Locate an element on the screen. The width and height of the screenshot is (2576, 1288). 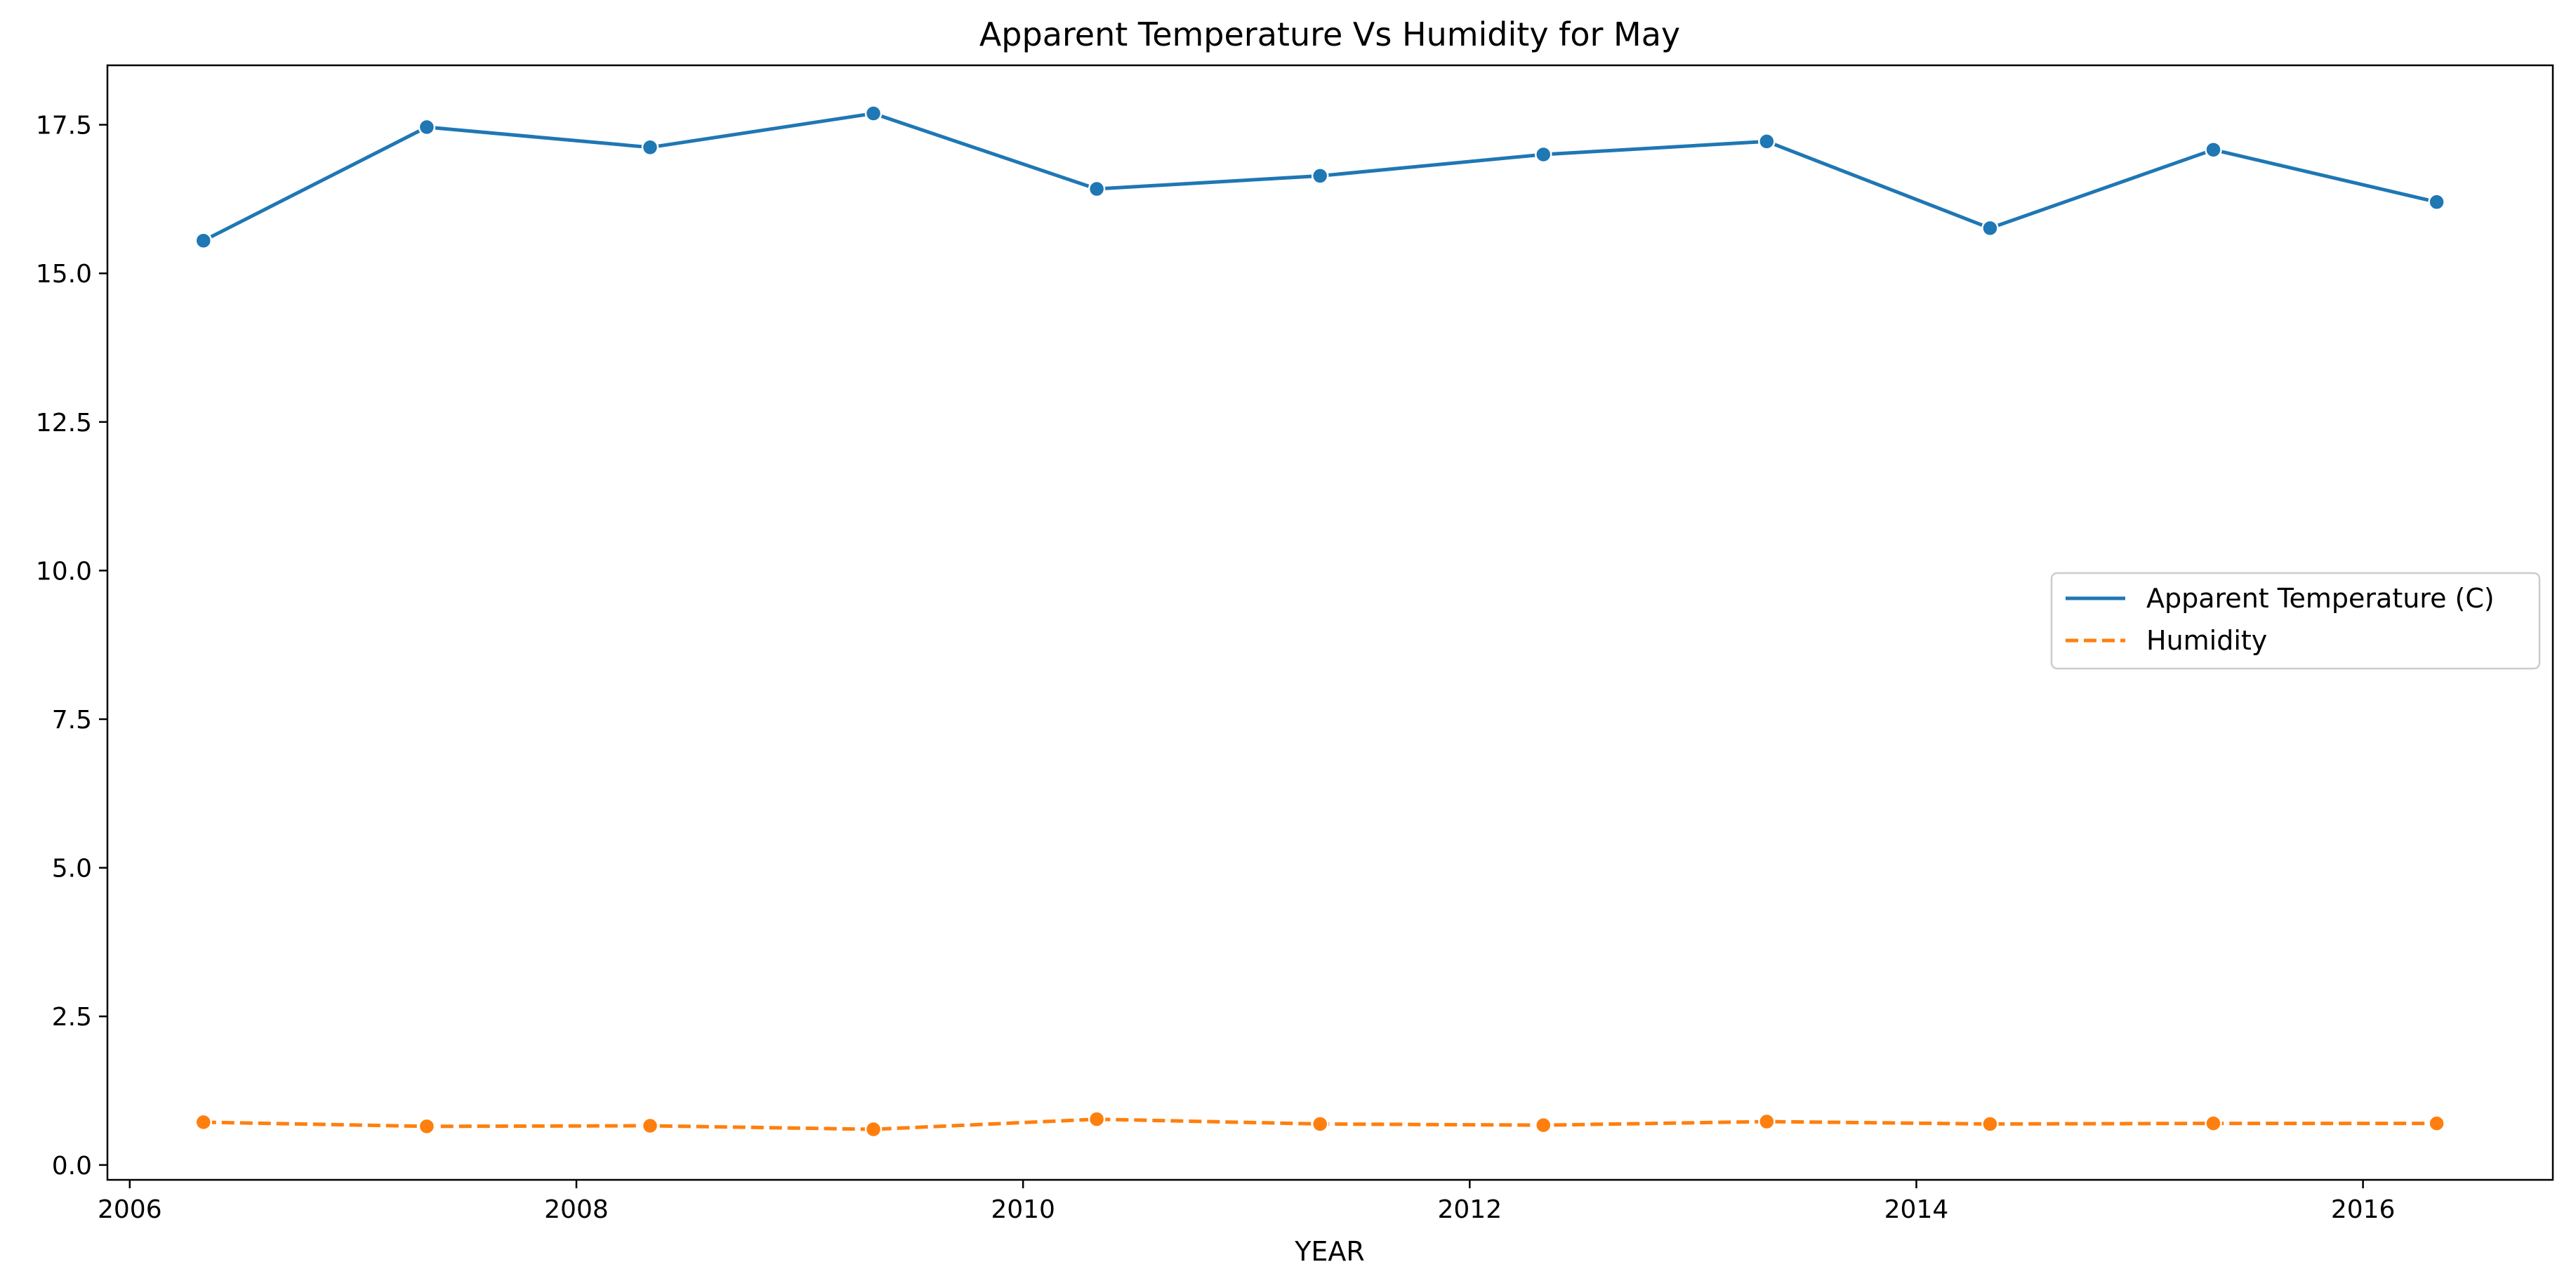
y-tick-label: 10.0 is located at coordinates (64, 571).